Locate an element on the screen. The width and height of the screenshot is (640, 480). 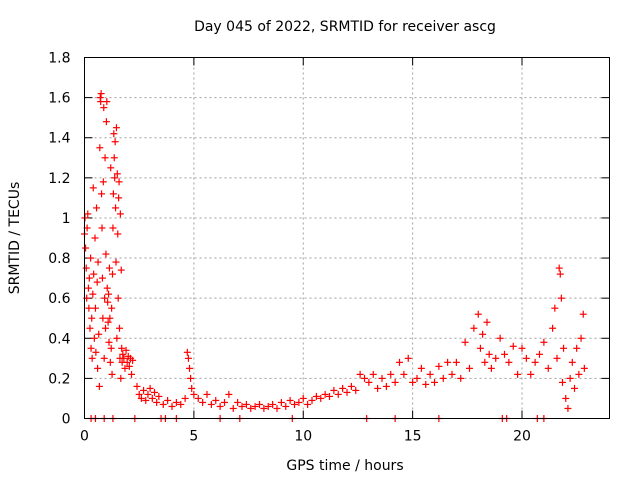
x-tick-label: 5 is located at coordinates (193, 437).